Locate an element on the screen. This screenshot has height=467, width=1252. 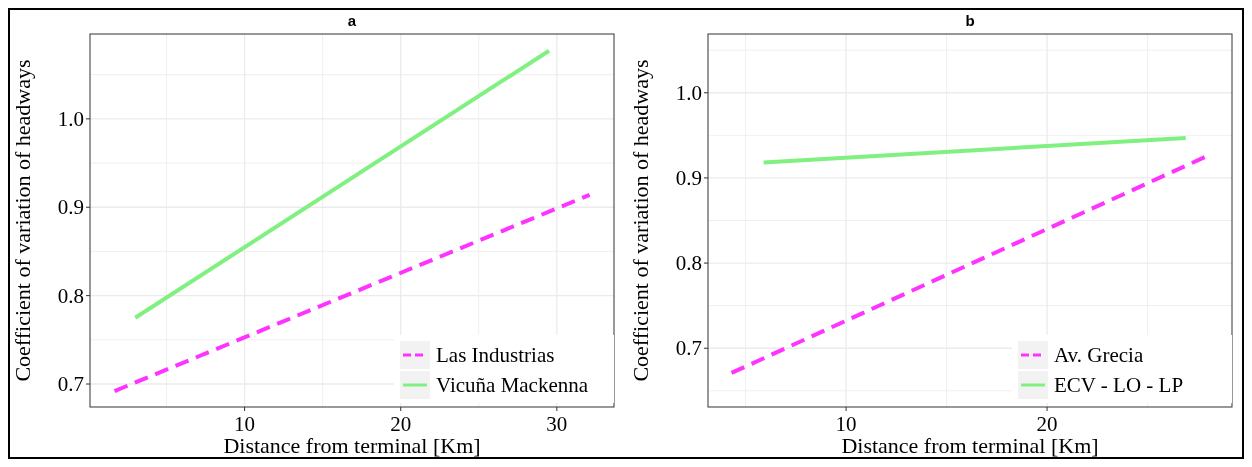
chart-title: a is located at coordinates (352, 20).